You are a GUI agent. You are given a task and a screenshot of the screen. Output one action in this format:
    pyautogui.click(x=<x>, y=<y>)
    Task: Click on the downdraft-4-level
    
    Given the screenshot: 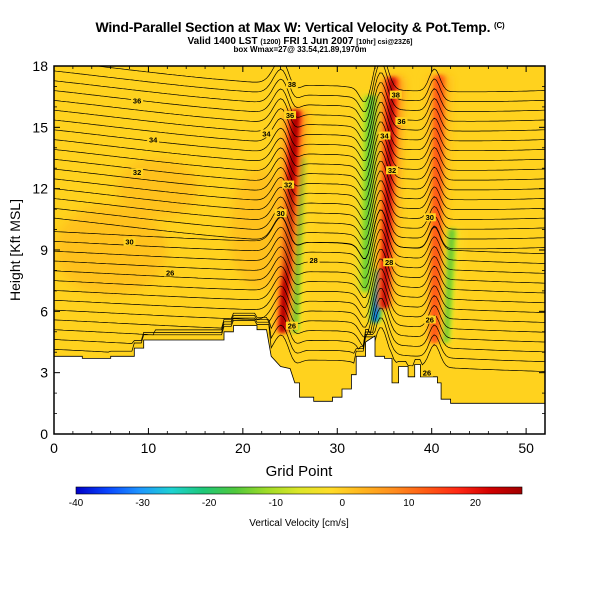 What is the action you would take?
    pyautogui.click(x=449, y=285)
    